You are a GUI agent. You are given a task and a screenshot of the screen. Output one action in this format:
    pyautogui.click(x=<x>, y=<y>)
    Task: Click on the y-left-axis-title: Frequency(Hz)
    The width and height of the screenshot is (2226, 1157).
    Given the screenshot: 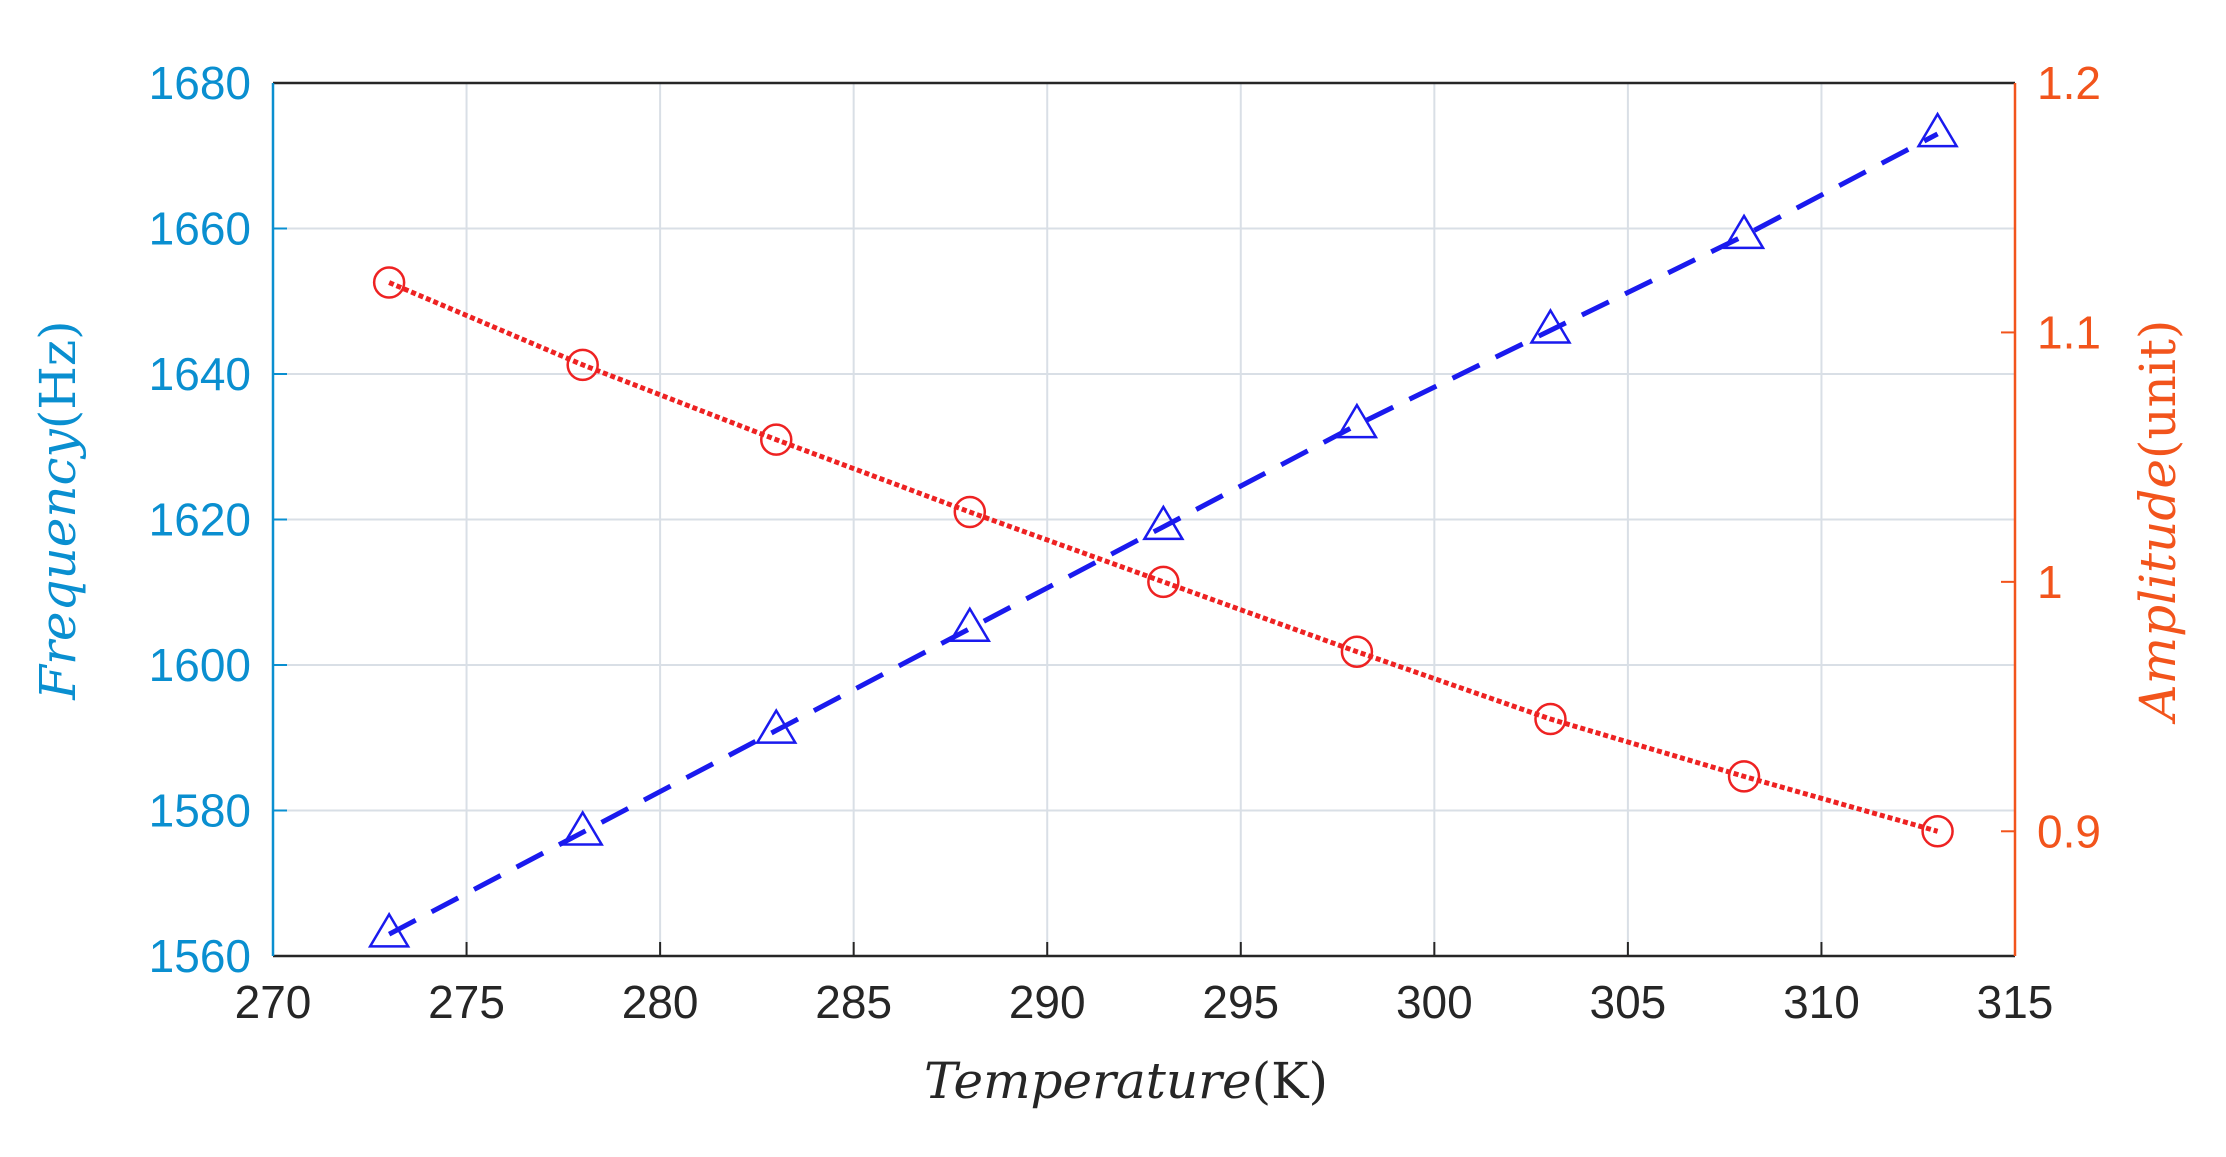 What is the action you would take?
    pyautogui.click(x=58, y=510)
    